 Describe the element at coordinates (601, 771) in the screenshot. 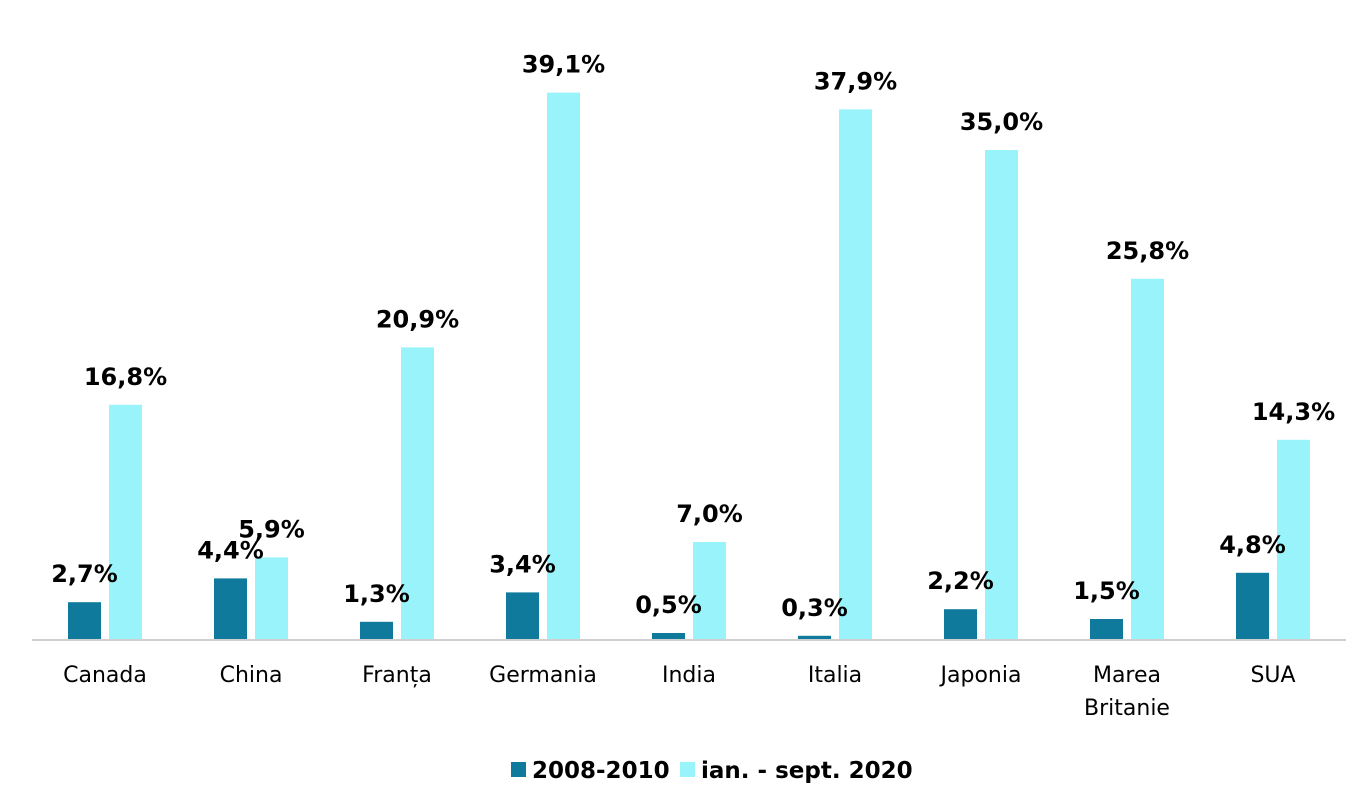

I see `legend-label-2008-2010: 2008-2010` at that location.